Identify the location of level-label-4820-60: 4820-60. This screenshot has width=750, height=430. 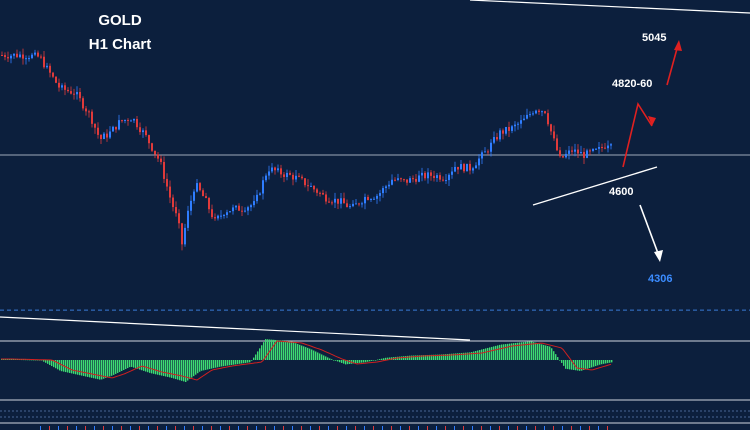
(632, 84).